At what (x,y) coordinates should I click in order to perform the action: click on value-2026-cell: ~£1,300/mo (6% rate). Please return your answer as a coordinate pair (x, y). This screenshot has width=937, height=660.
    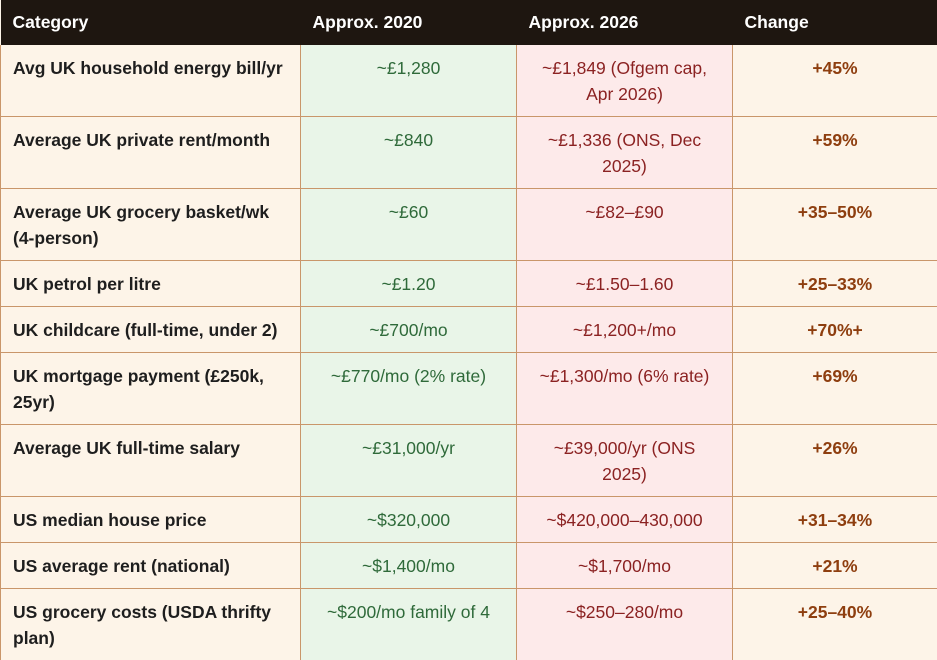
    Looking at the image, I should click on (625, 389).